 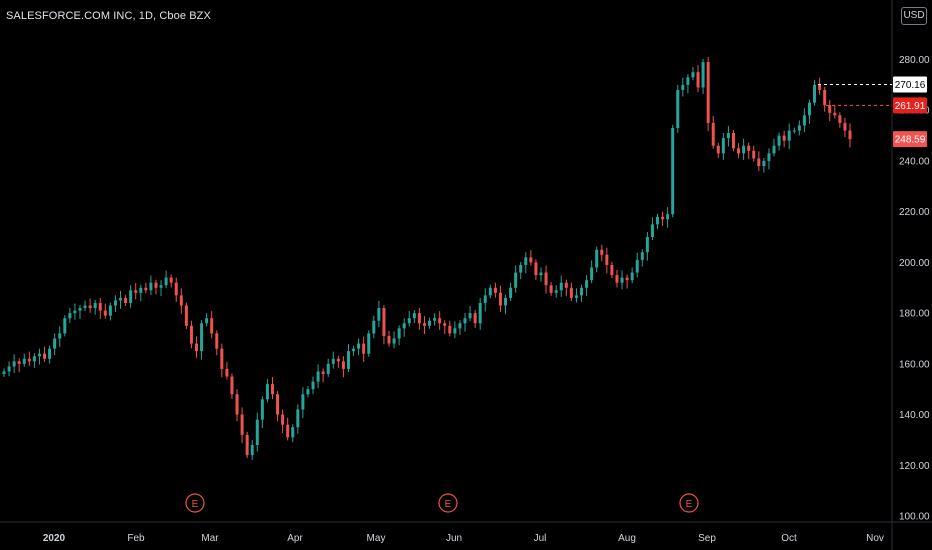 What do you see at coordinates (210, 538) in the screenshot?
I see `time-tick-label: Mar` at bounding box center [210, 538].